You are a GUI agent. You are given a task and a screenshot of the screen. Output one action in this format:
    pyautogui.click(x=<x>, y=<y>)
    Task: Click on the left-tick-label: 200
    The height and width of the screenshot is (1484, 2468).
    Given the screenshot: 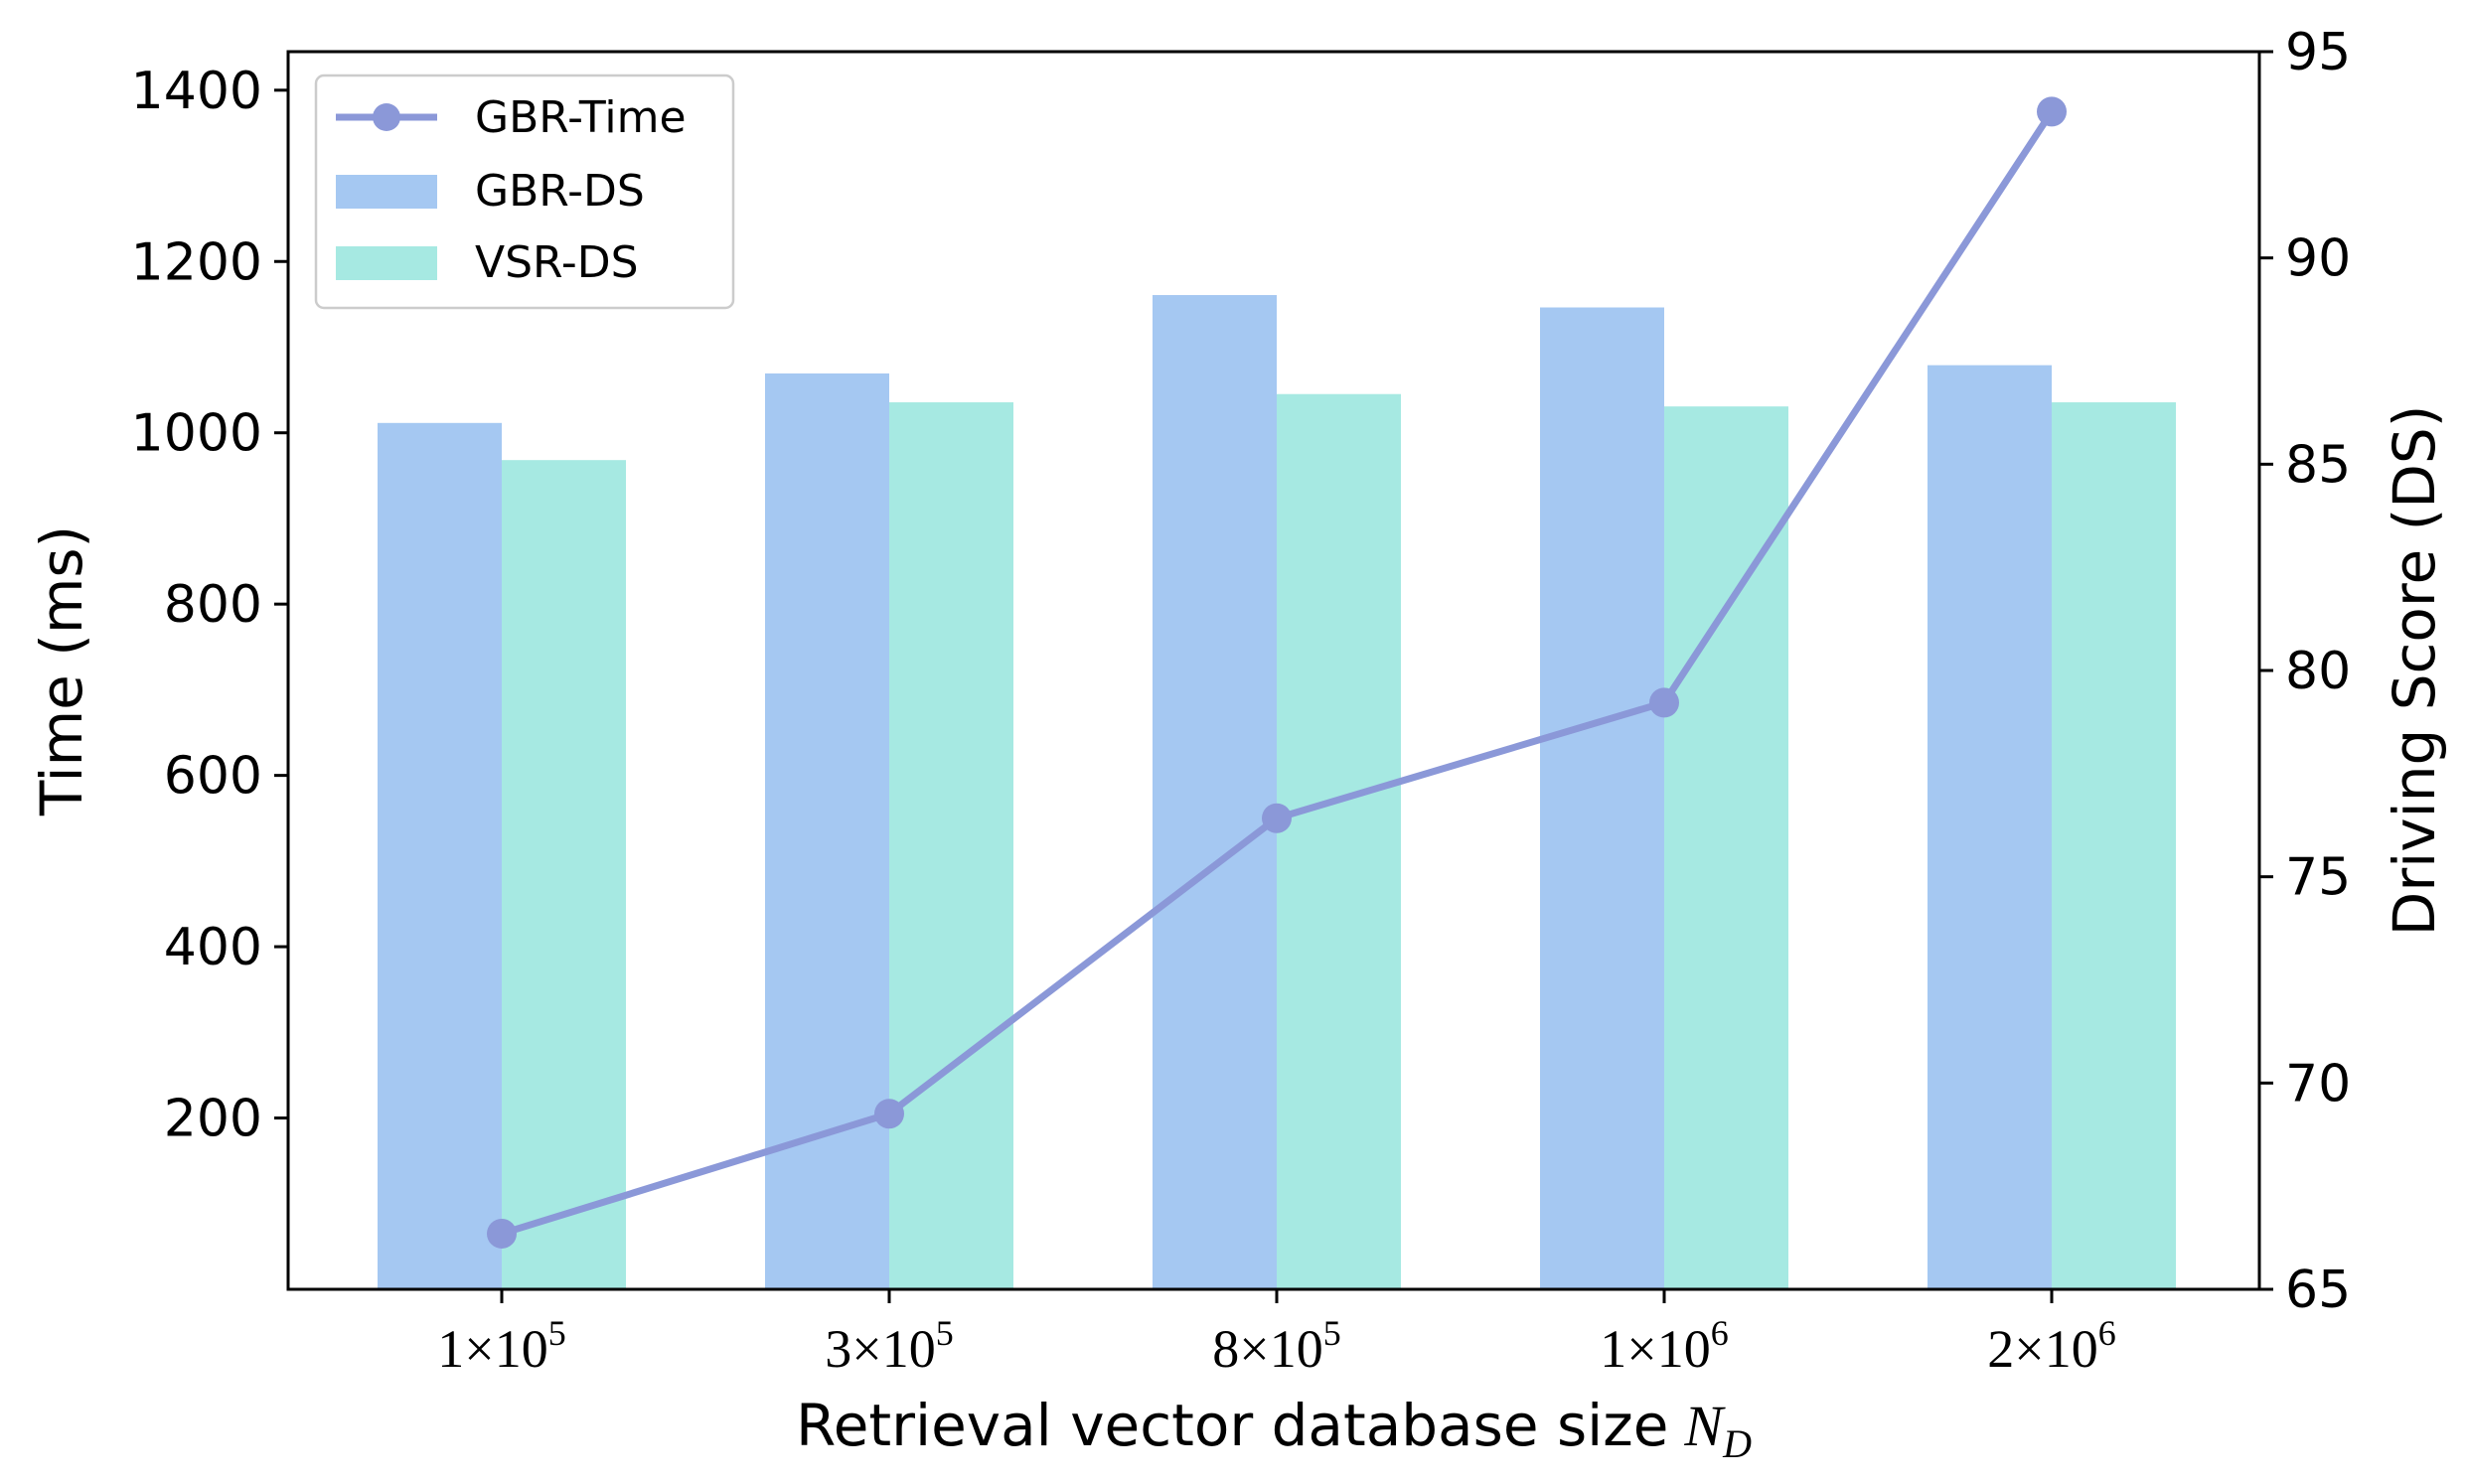 What is the action you would take?
    pyautogui.click(x=213, y=1119)
    